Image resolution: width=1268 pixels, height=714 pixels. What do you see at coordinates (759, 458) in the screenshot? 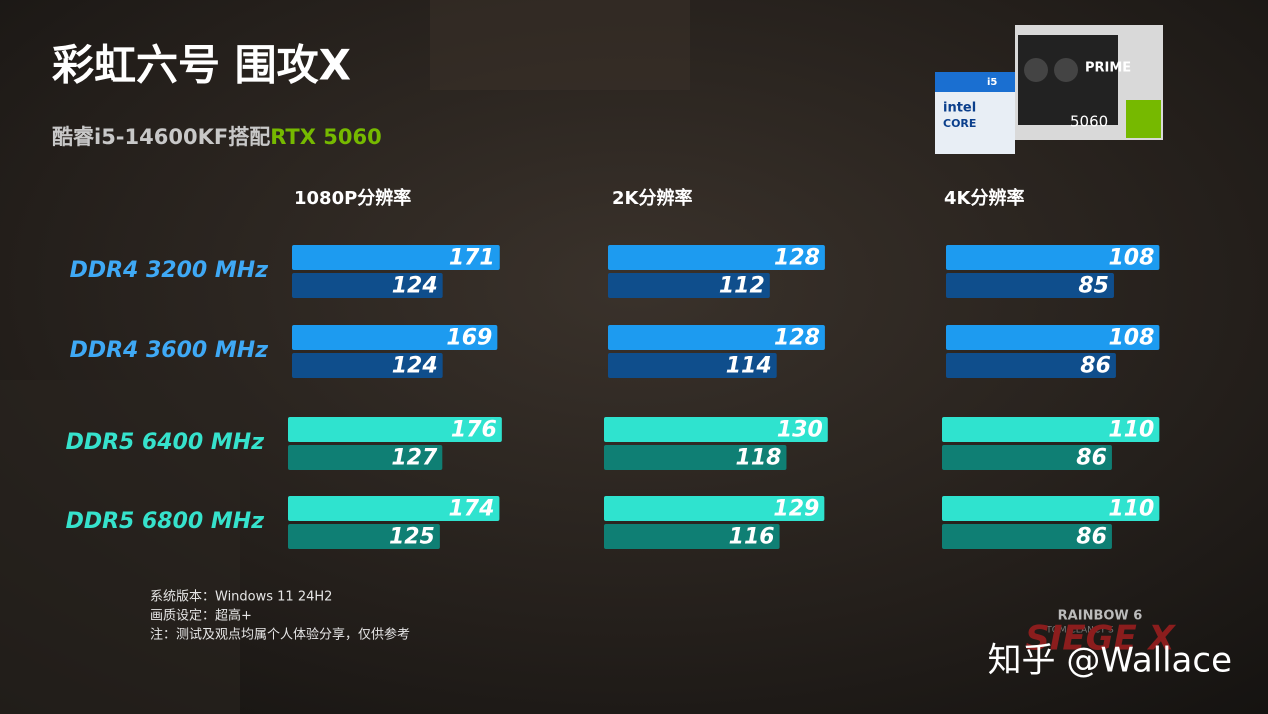
I see `value-label: 118` at bounding box center [759, 458].